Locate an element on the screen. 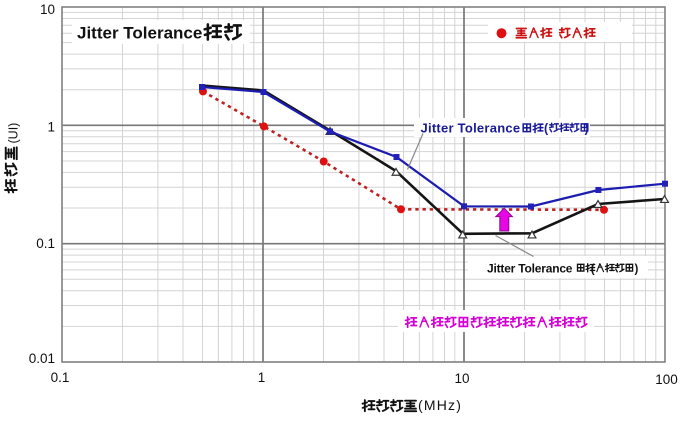 Image resolution: width=689 pixels, height=427 pixels. svg-text: 100 is located at coordinates (666, 379).